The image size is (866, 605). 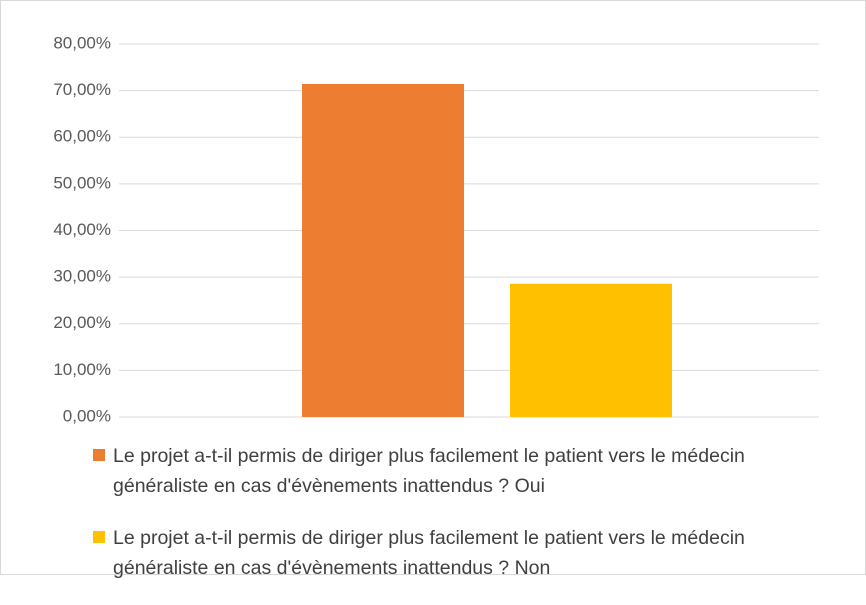 What do you see at coordinates (82, 136) in the screenshot?
I see `y-tick-label: 60,00%` at bounding box center [82, 136].